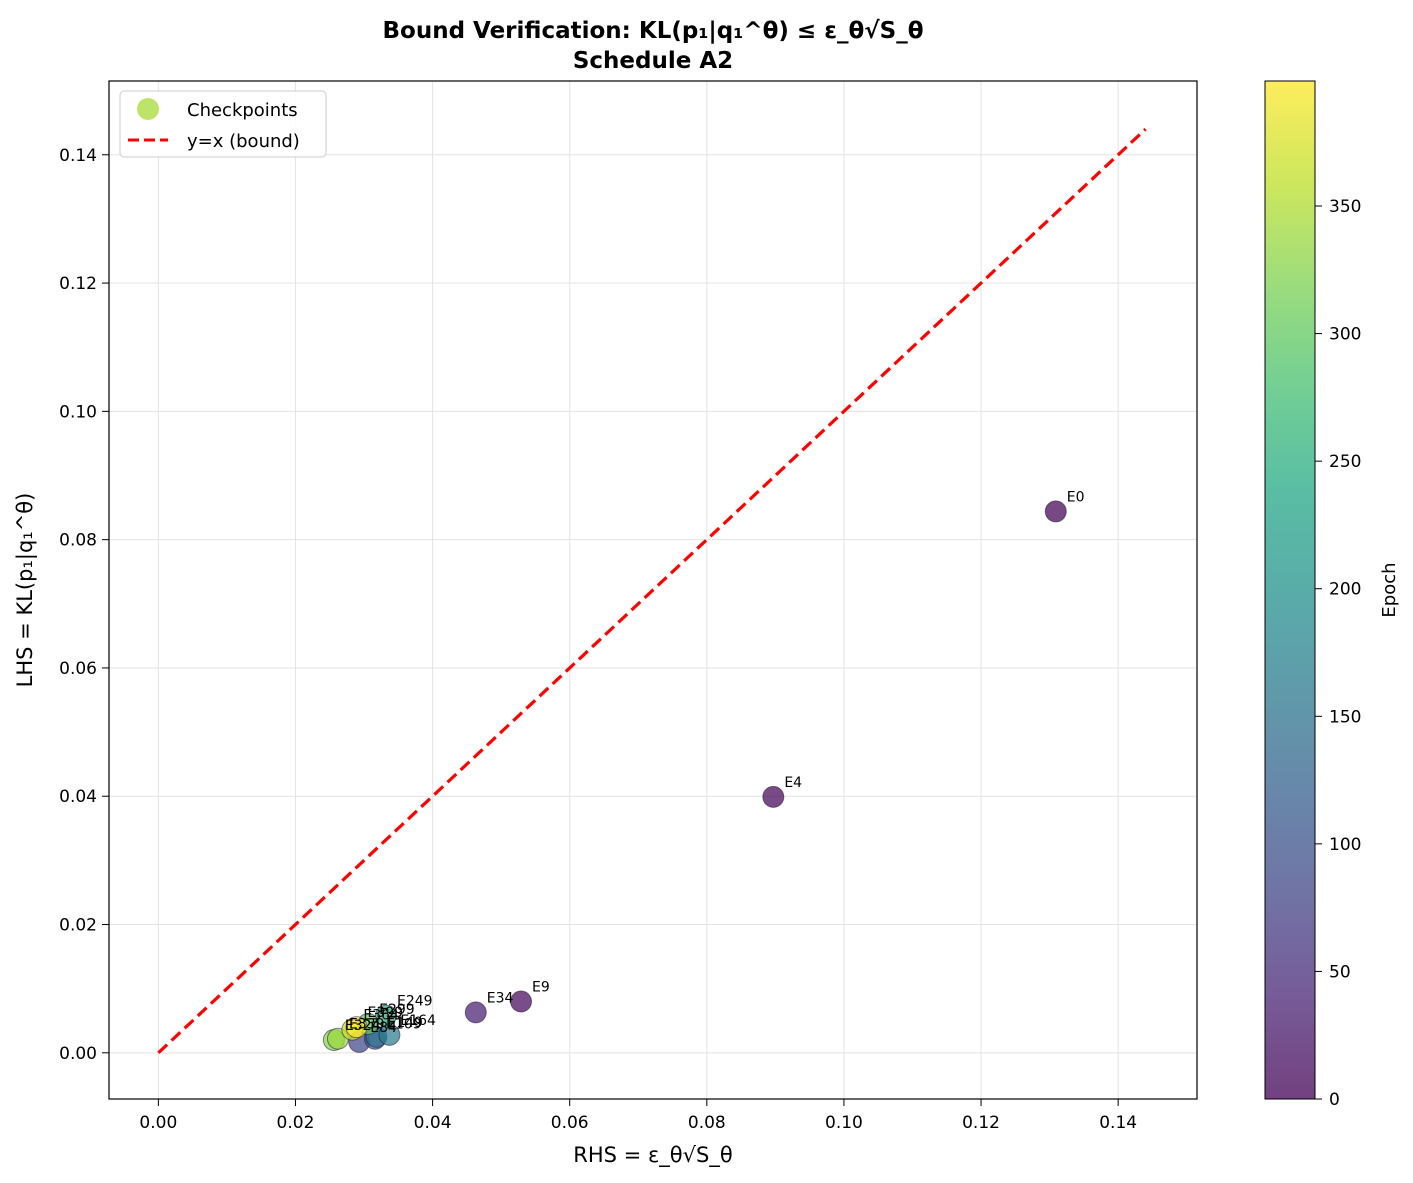 The width and height of the screenshot is (1413, 1183). I want to click on point-e399, so click(356, 1027).